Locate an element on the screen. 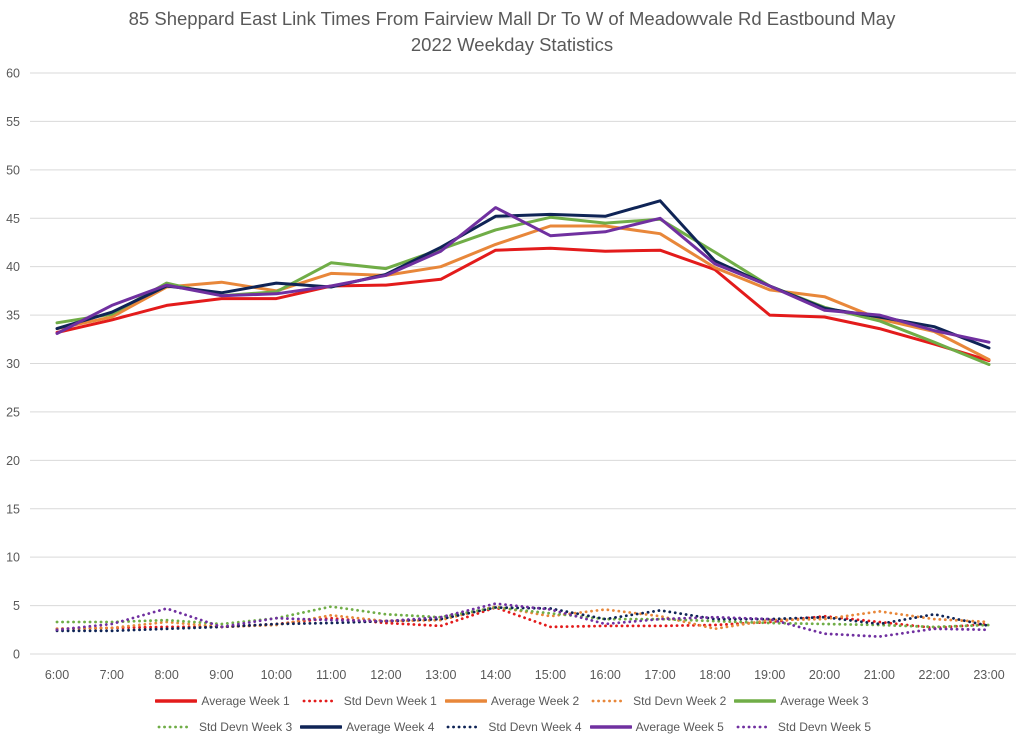  y-tick-label: 30 is located at coordinates (13, 364).